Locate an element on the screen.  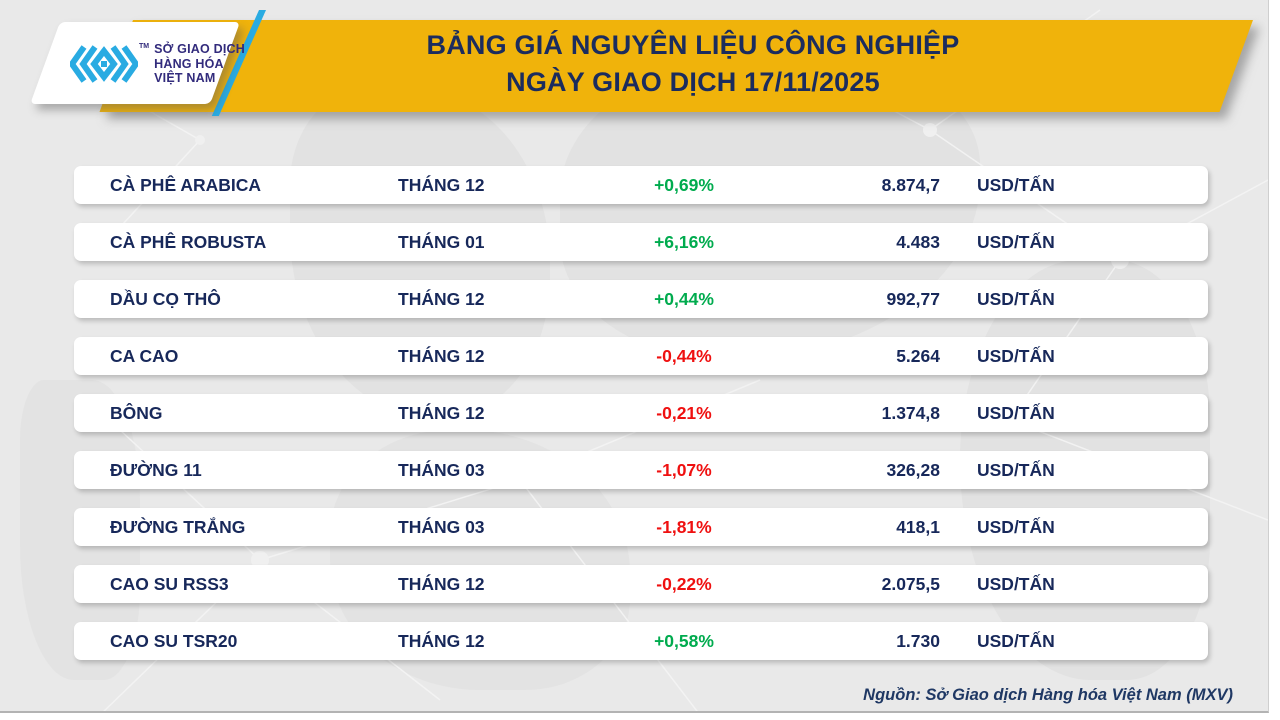
mxv-logo-icon is located at coordinates (104, 64).